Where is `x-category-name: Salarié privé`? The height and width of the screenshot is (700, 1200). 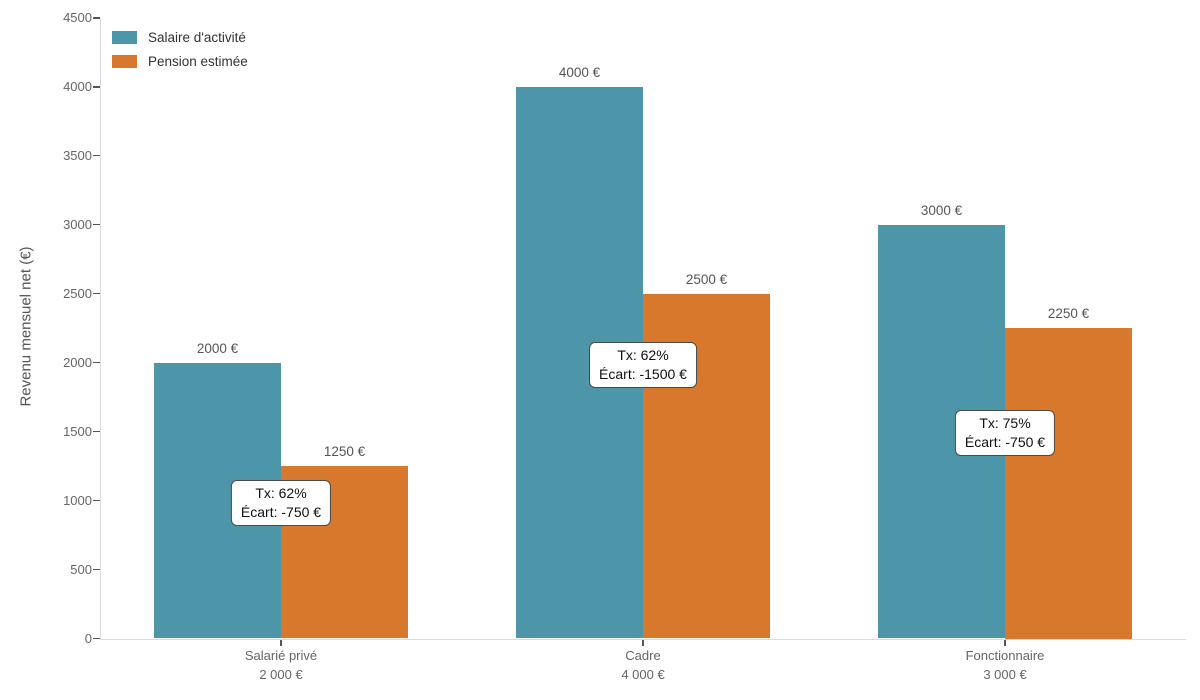 x-category-name: Salarié privé is located at coordinates (281, 655).